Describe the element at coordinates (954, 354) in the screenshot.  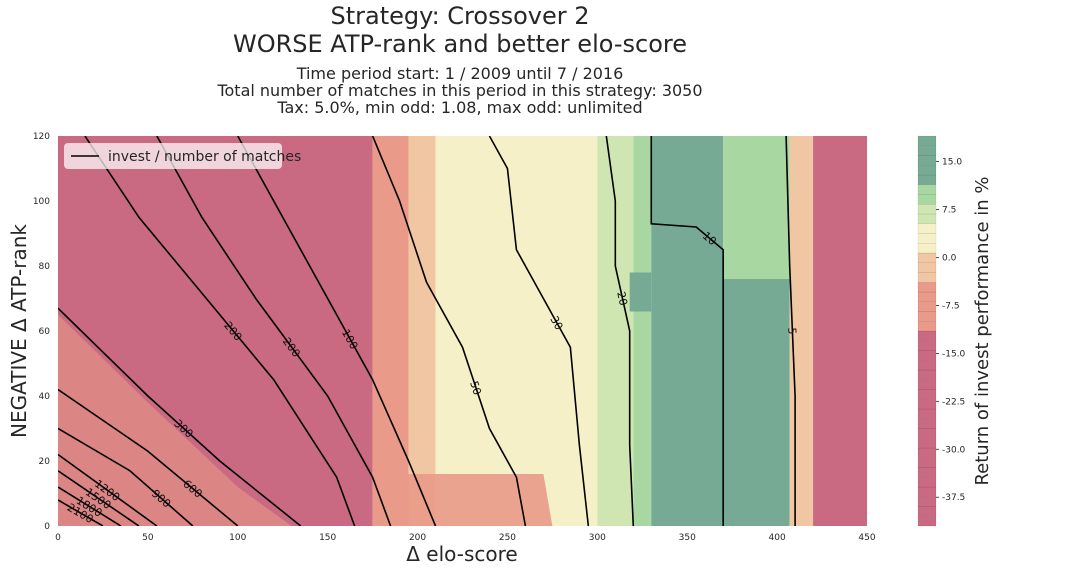
I see `colorbar-tick-label: -15.0` at that location.